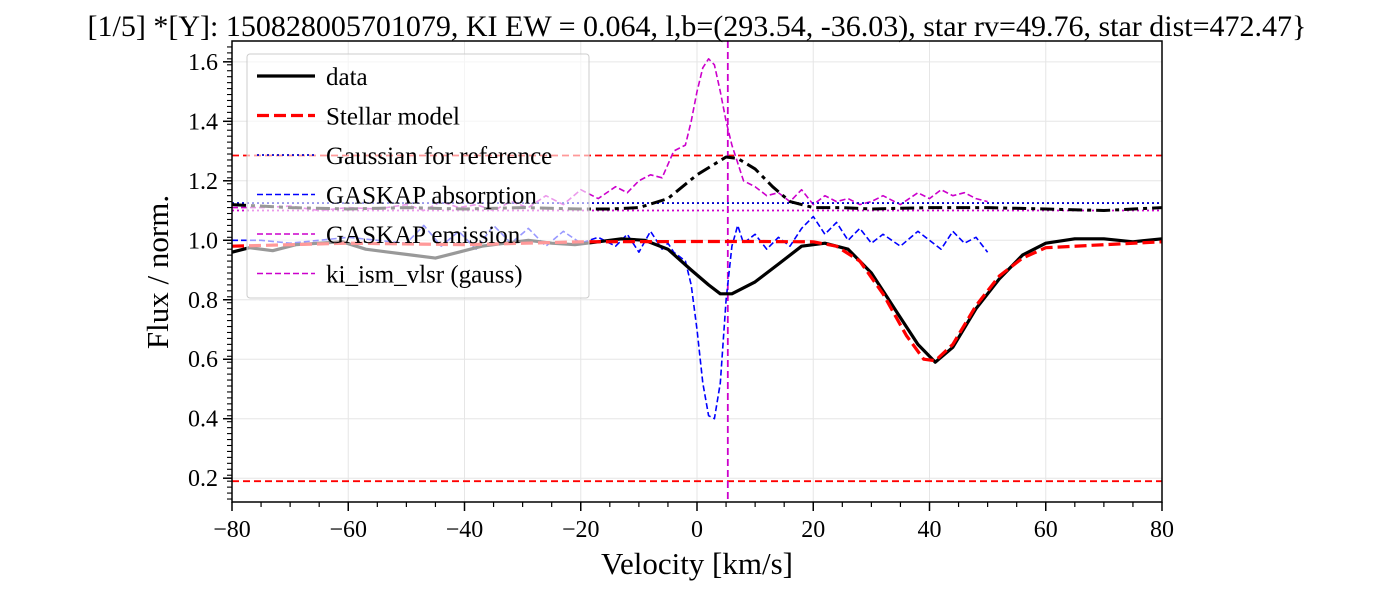 The image size is (1394, 589). What do you see at coordinates (697, 563) in the screenshot?
I see `x-axis-label: Velocity [km/s]` at bounding box center [697, 563].